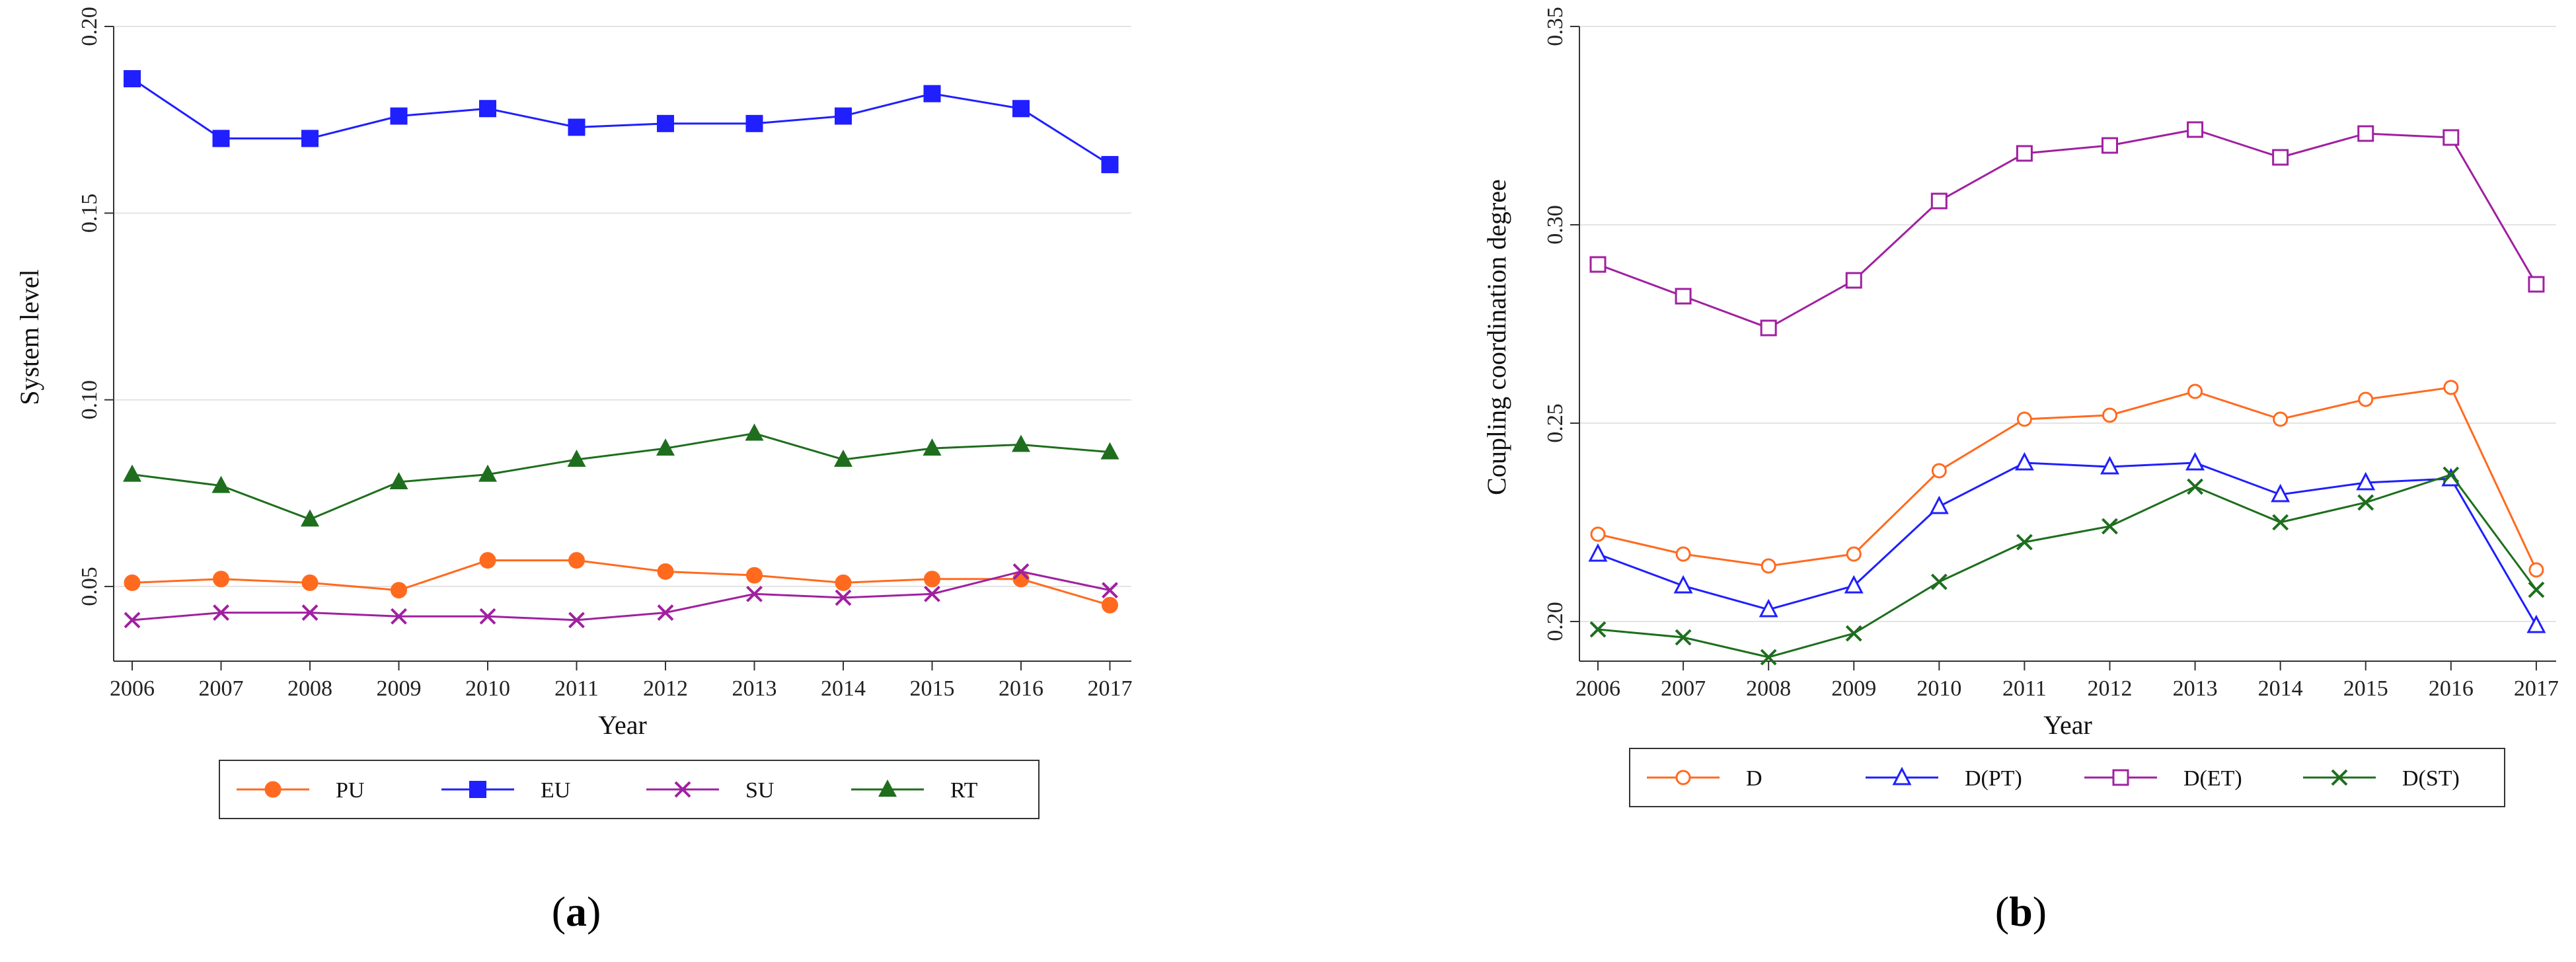 The width and height of the screenshot is (2576, 962). I want to click on x-tick-label: 2009, so click(398, 688).